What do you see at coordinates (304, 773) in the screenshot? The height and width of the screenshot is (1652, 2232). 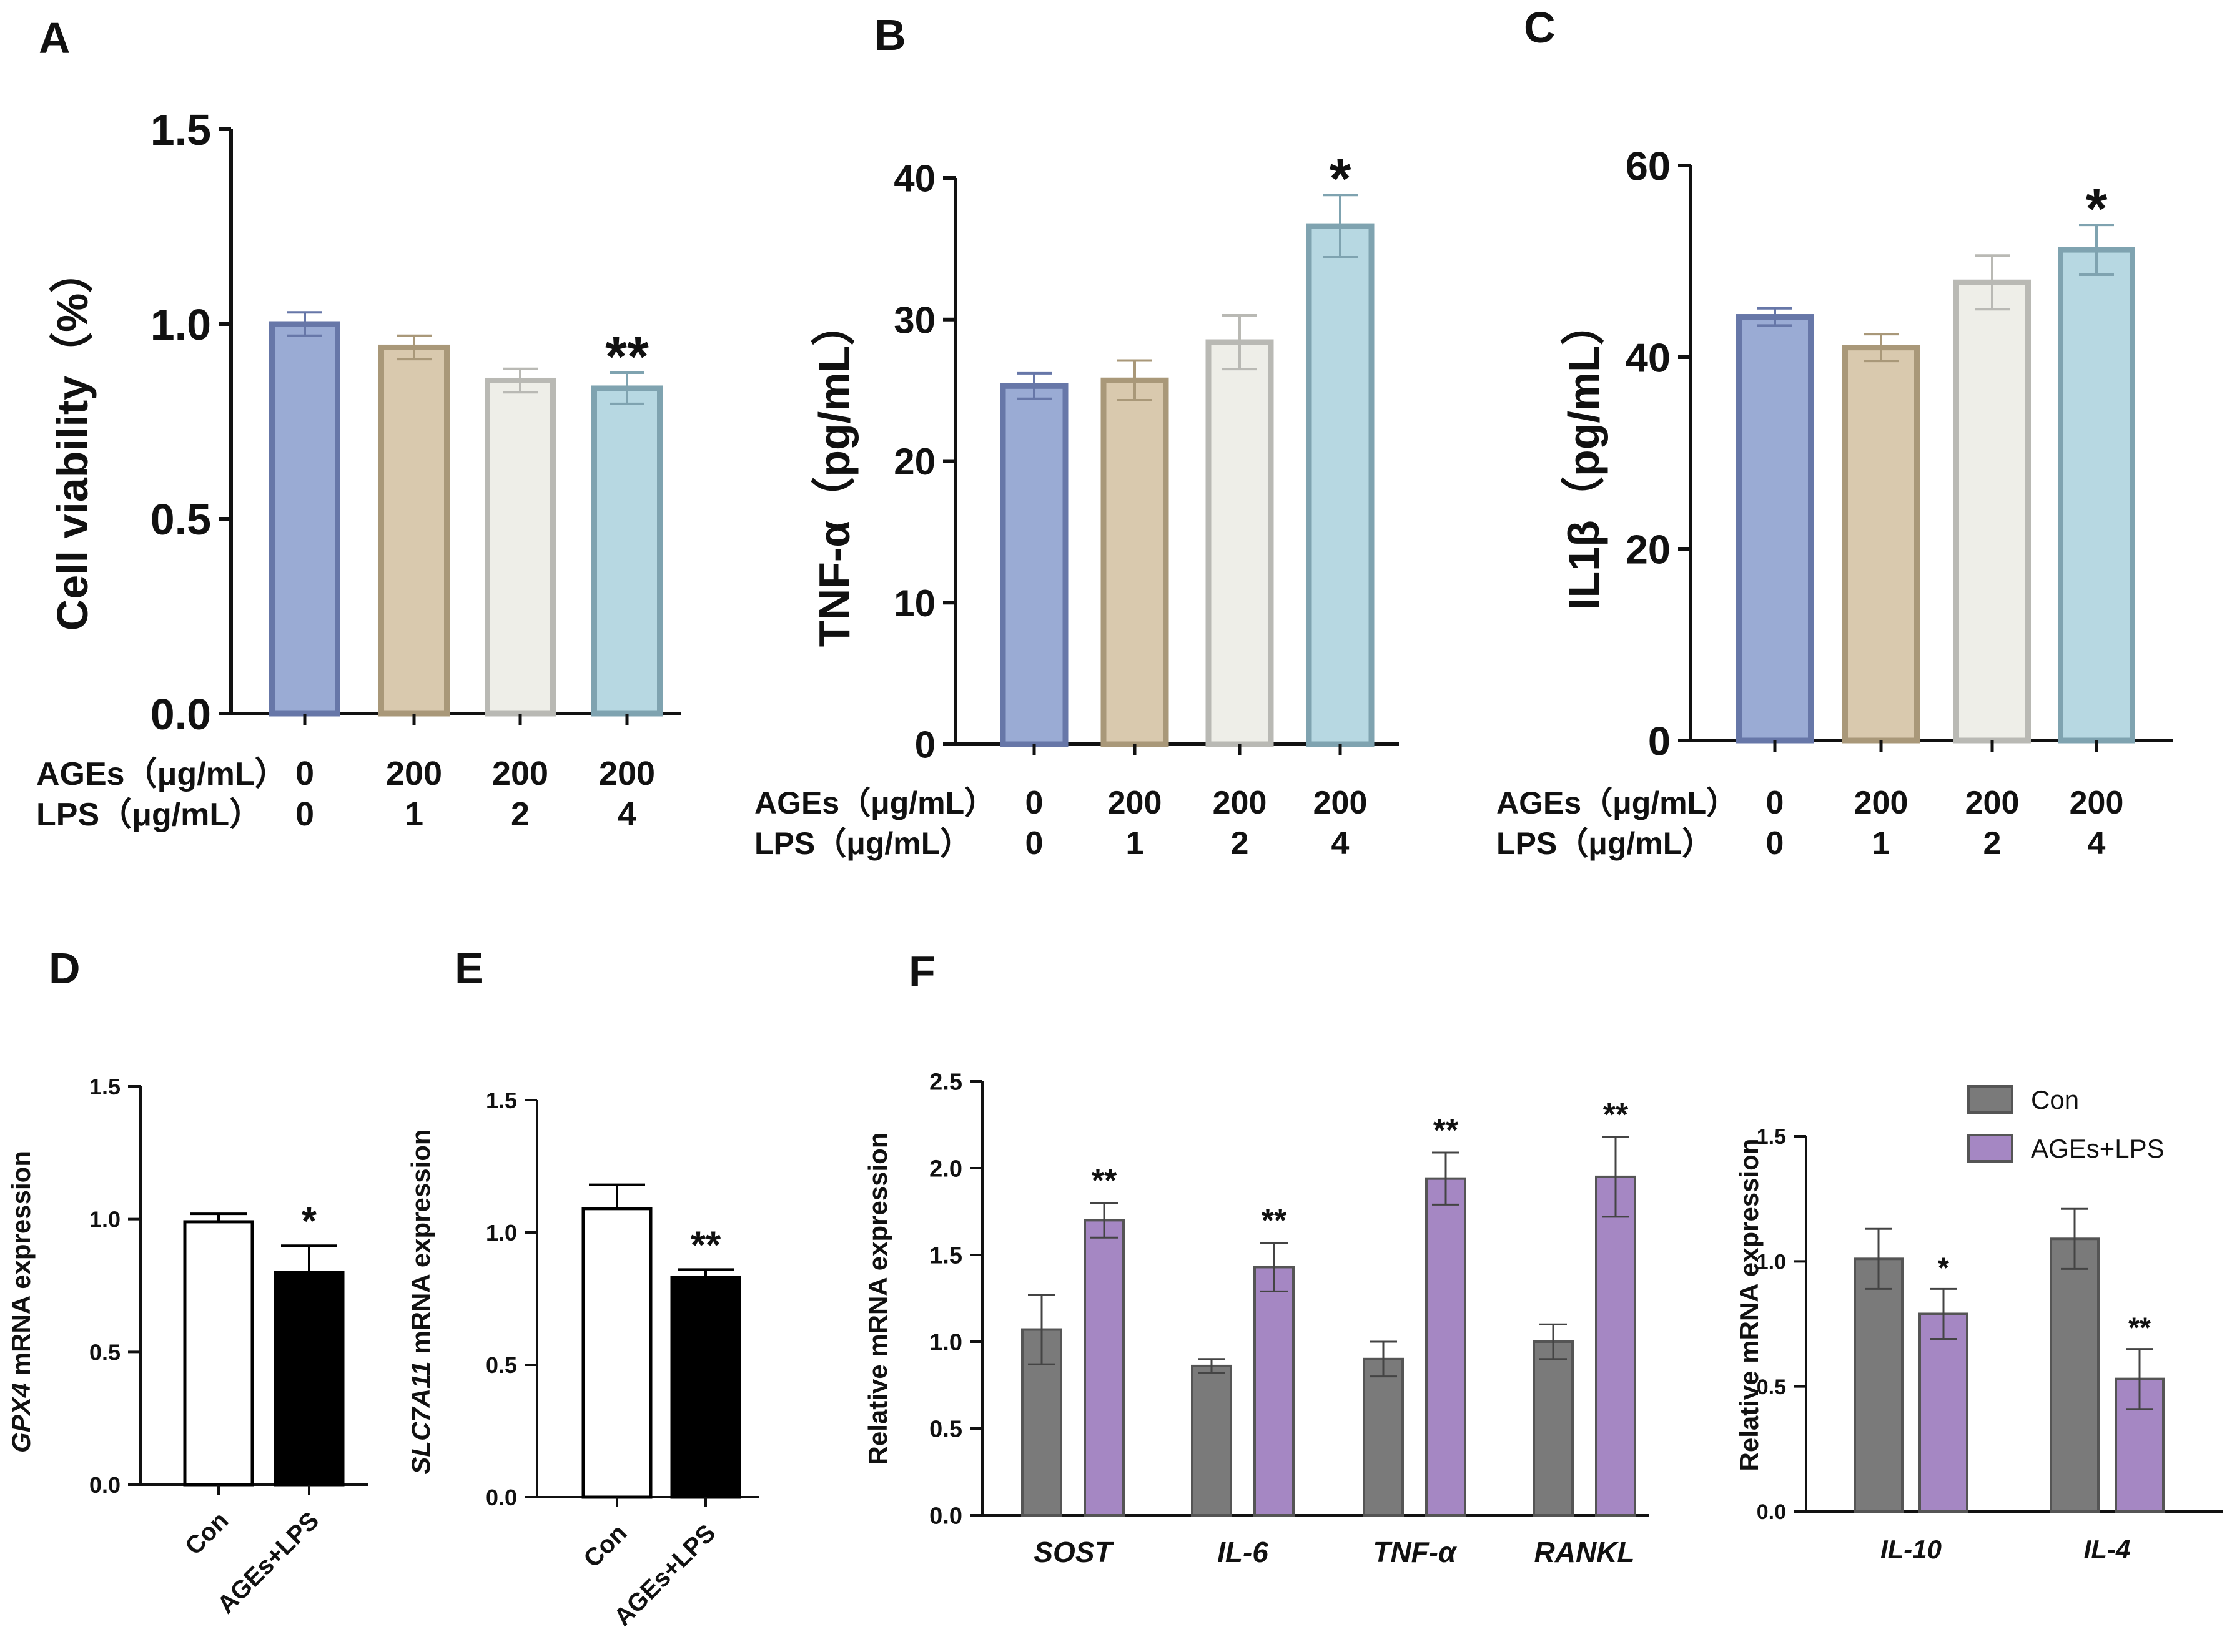 I see `panel-a-ages-value: 0` at bounding box center [304, 773].